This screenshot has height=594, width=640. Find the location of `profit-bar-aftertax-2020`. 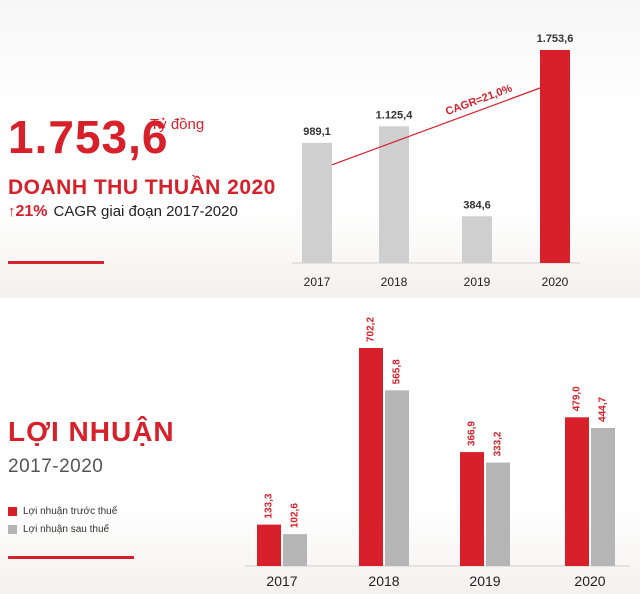

profit-bar-aftertax-2020 is located at coordinates (603, 496).